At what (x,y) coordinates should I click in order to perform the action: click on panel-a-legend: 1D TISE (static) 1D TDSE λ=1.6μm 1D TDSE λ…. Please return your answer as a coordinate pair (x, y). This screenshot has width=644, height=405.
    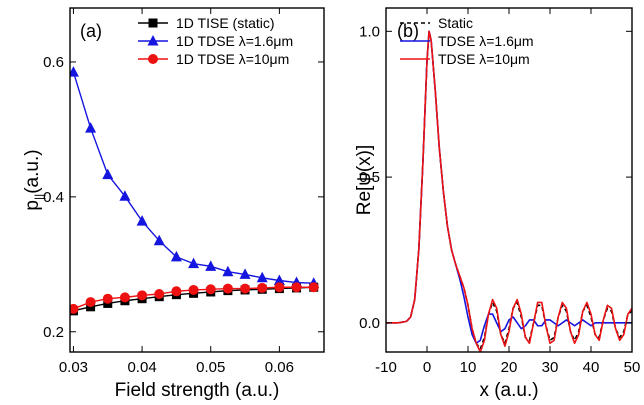
    Looking at the image, I should click on (215, 41).